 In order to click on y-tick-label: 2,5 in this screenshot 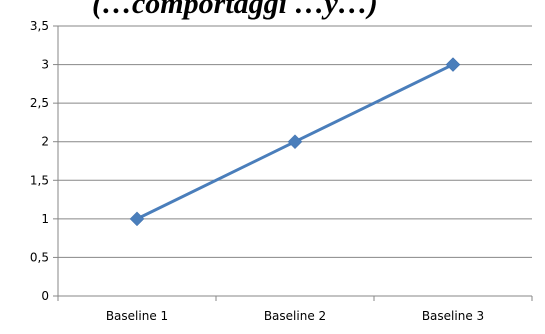, I will do `click(39, 103)`.